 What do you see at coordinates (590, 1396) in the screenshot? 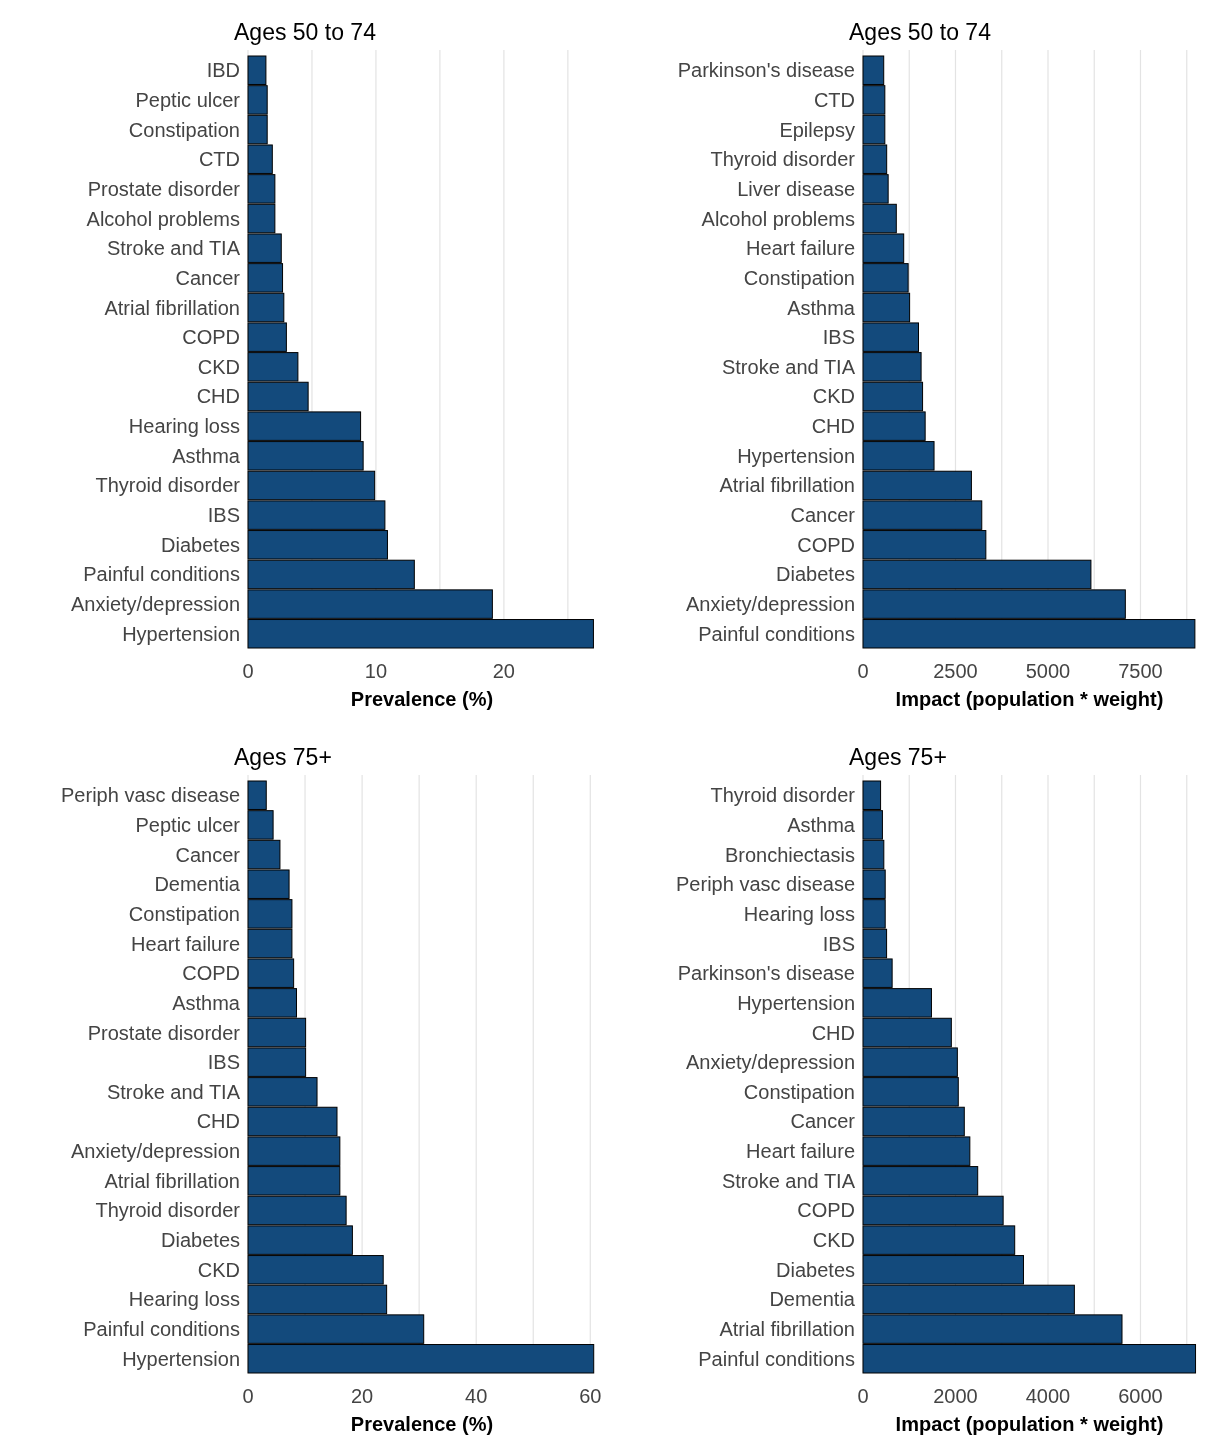
I see `x-tick-label: 60` at bounding box center [590, 1396].